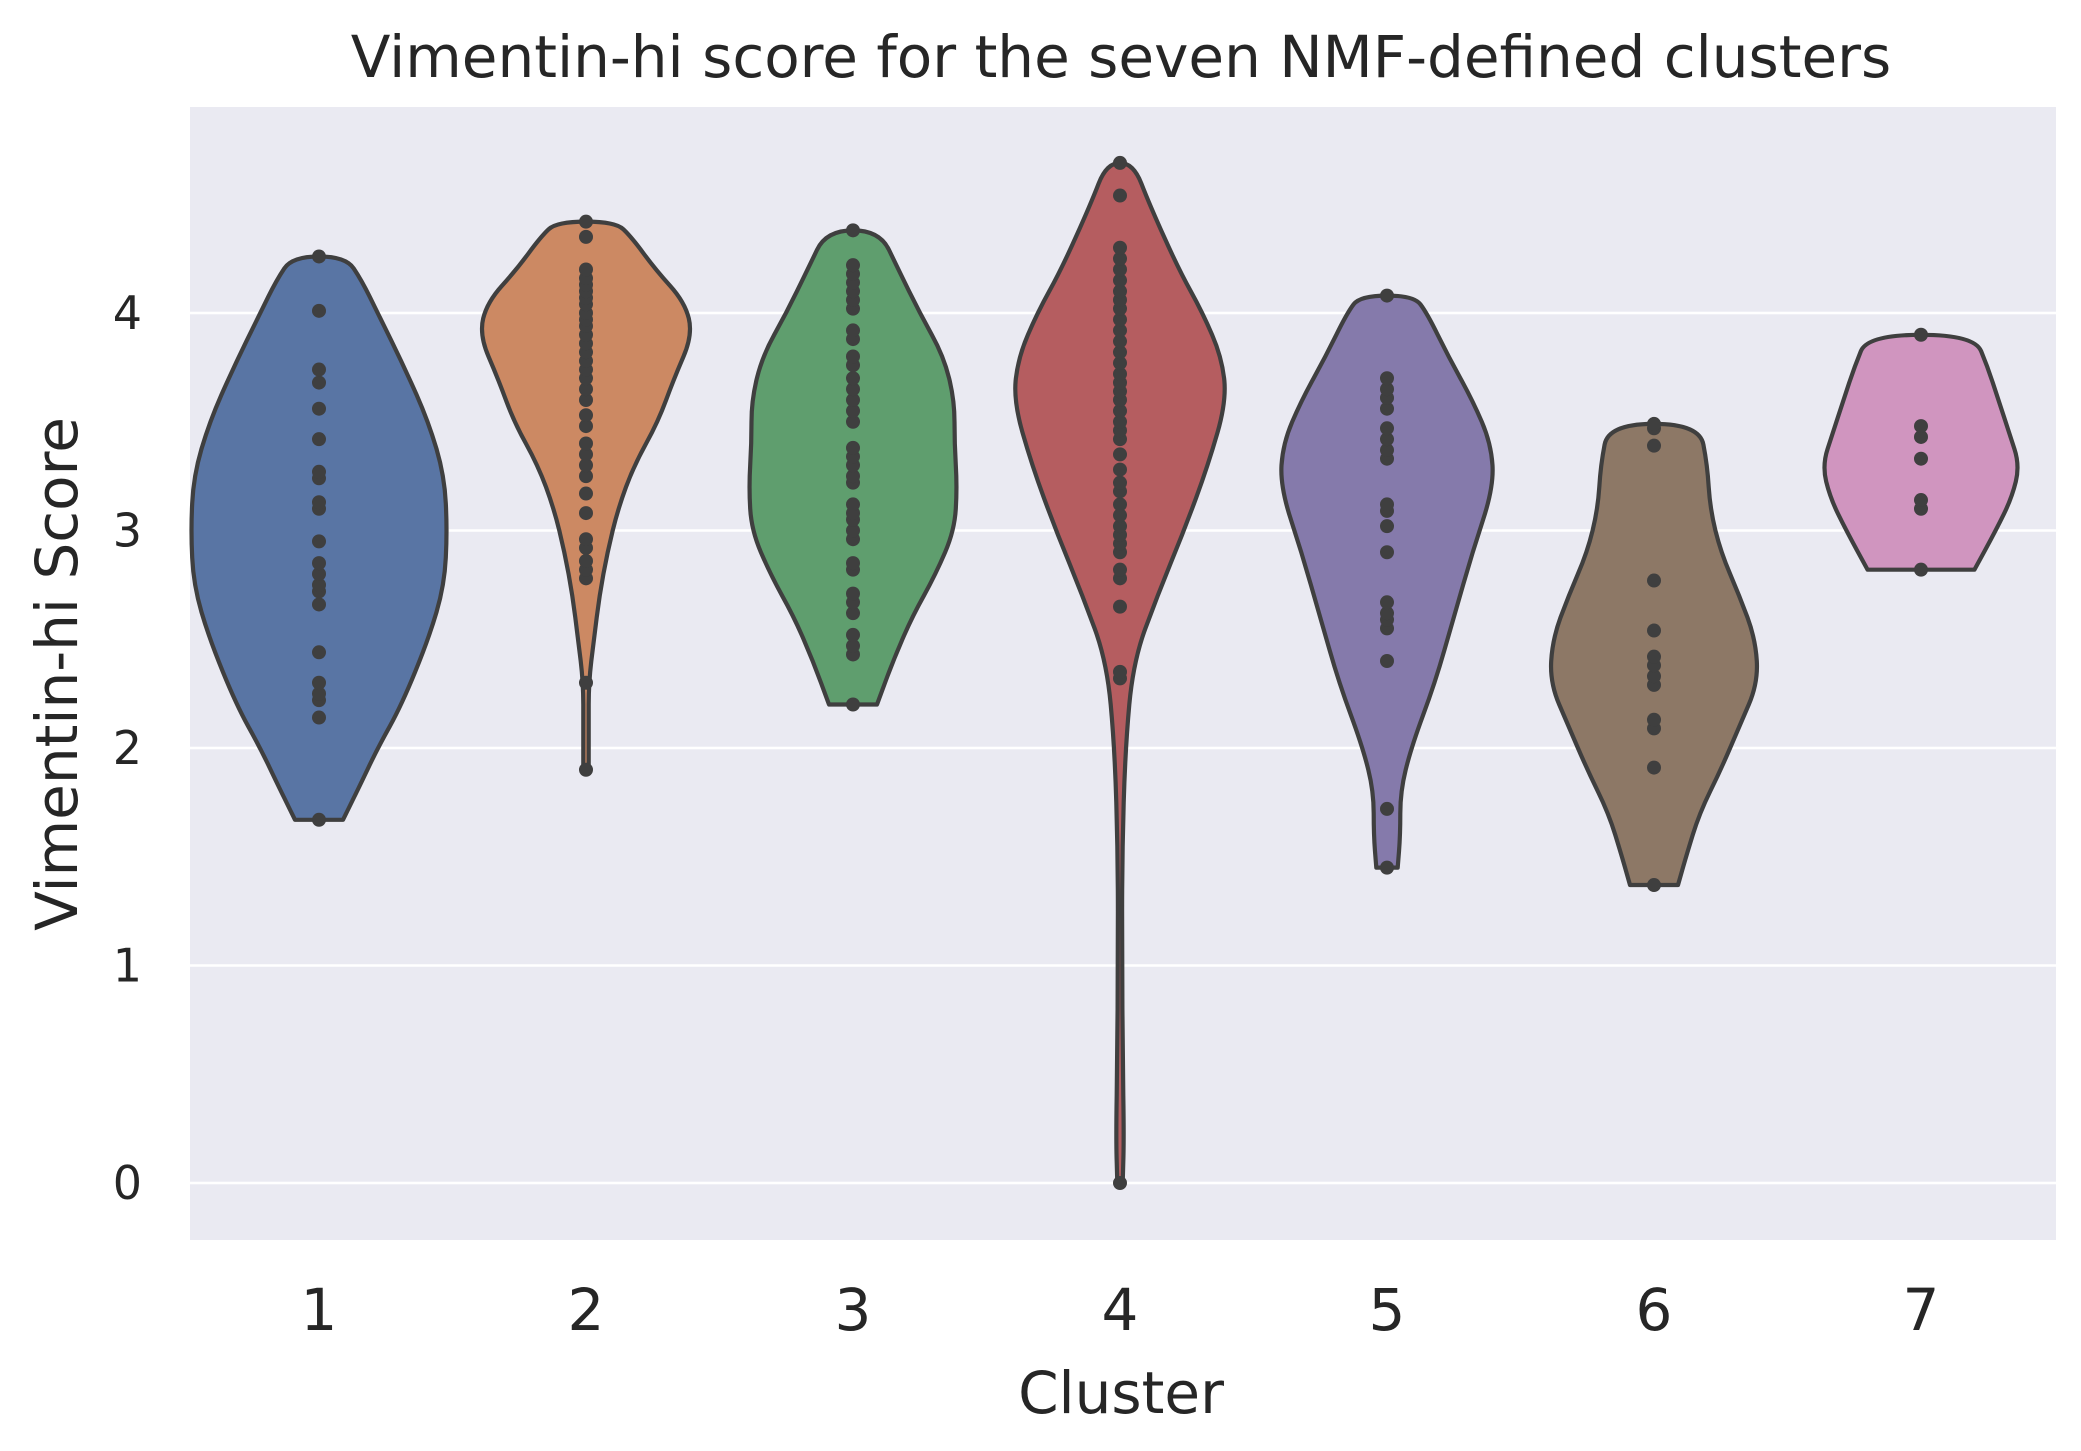  Describe the element at coordinates (1654, 1310) in the screenshot. I see `x-tick-label: 6` at that location.